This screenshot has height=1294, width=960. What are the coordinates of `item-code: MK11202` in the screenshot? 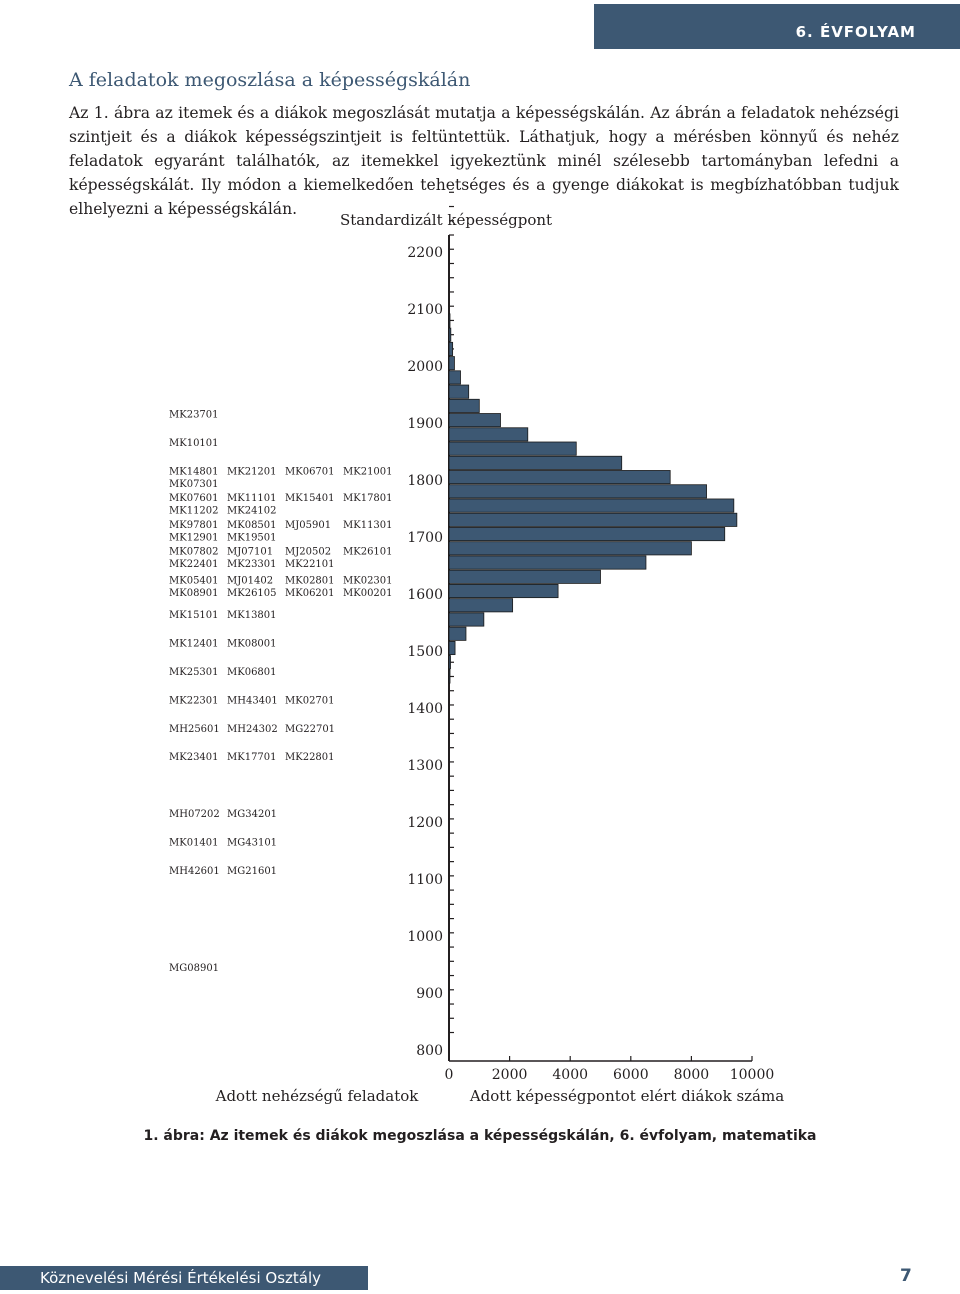 It's located at (194, 511).